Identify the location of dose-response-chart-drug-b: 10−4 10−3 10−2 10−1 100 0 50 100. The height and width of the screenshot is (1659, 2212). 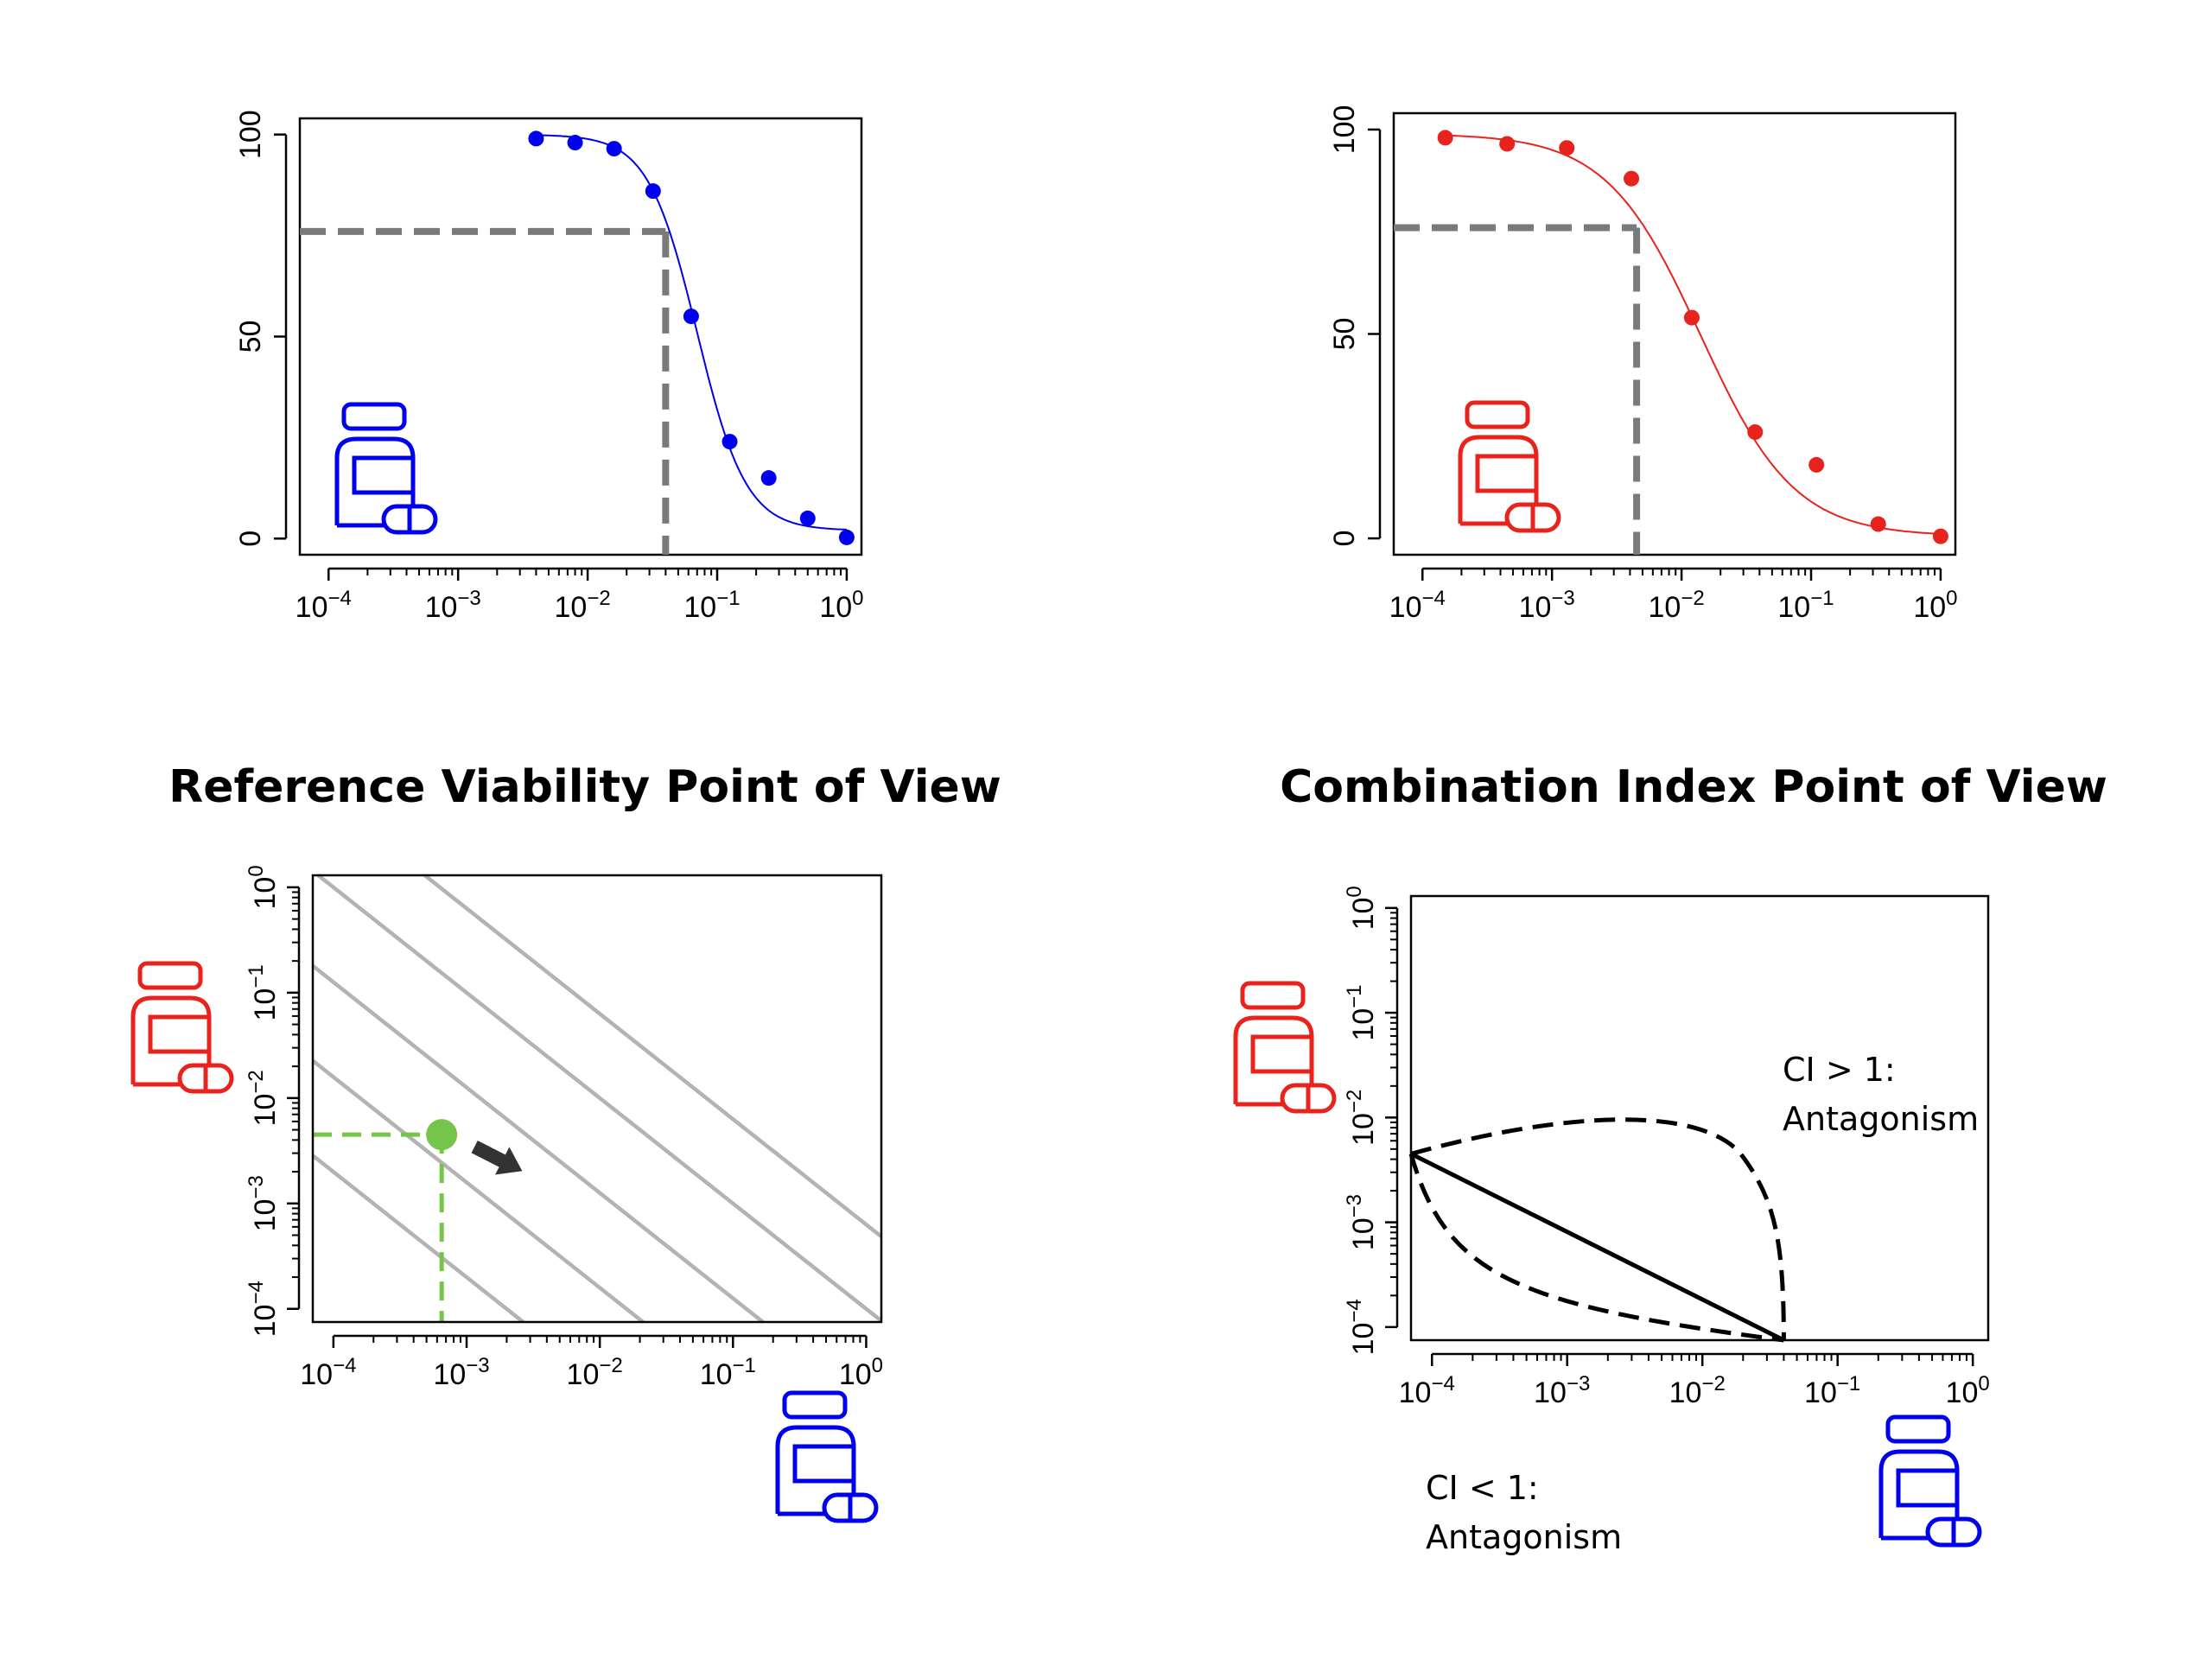
(1643, 364).